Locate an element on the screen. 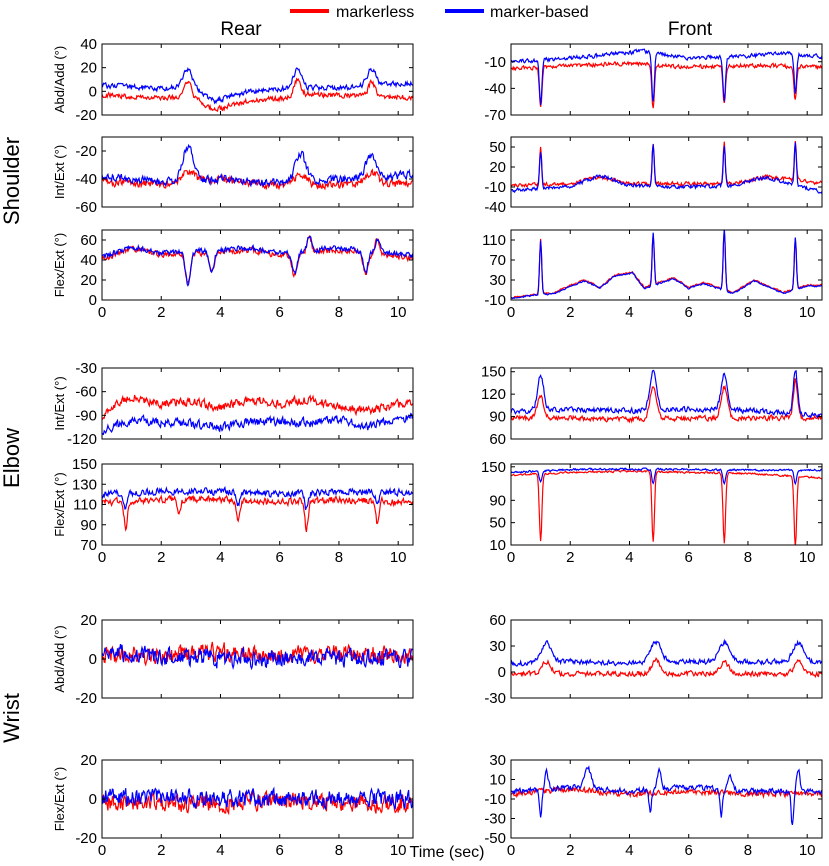 The image size is (829, 866). panel-wrist-abd-rear: -20 0 20 Abd/Add (°) is located at coordinates (233, 659).